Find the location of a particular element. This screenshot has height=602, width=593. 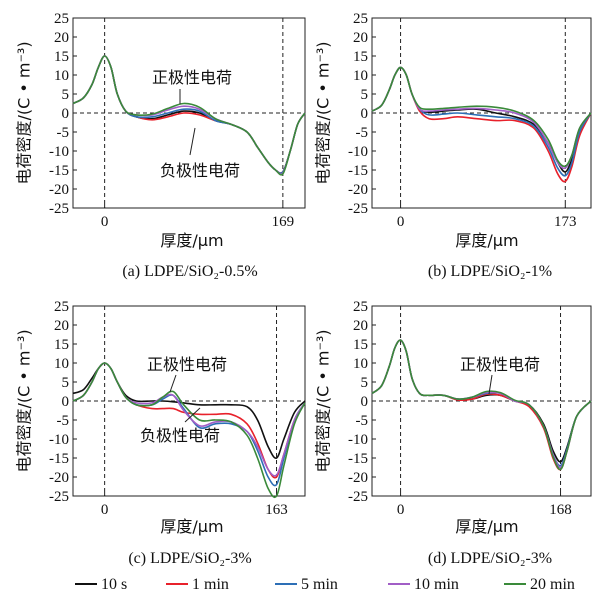

panel-caption: (d) LDPE/SiO₂-3% is located at coordinates (490, 558).